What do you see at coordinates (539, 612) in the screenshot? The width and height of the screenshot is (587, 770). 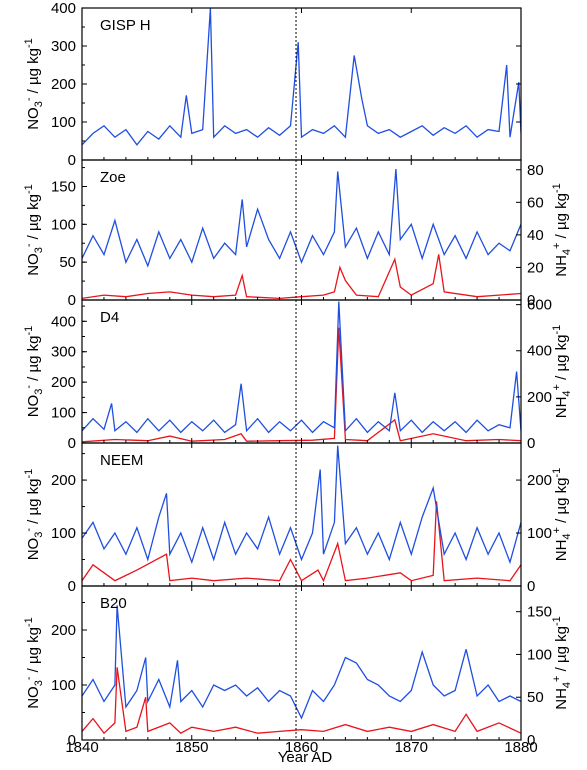 I see `y2-tick-label: 150` at bounding box center [539, 612].